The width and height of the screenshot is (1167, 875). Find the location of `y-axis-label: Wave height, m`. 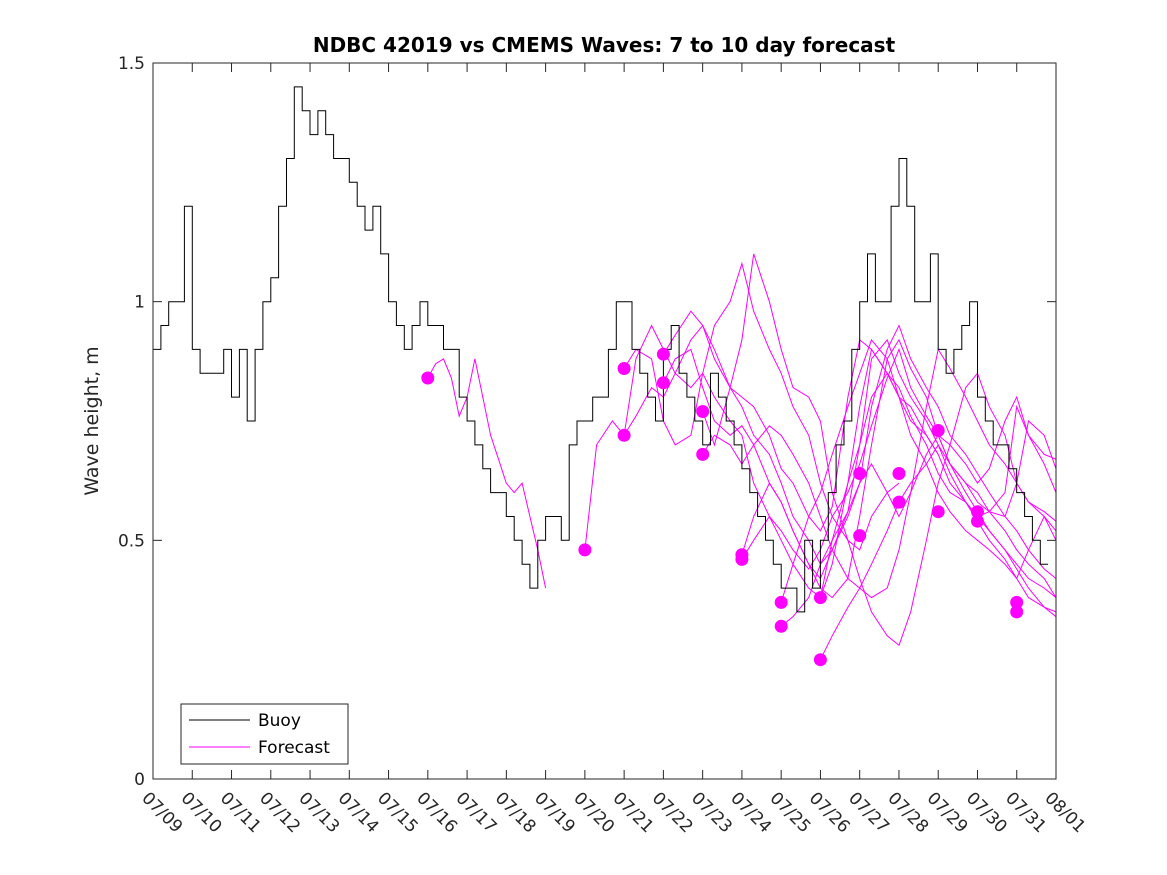

y-axis-label: Wave height, m is located at coordinates (92, 420).